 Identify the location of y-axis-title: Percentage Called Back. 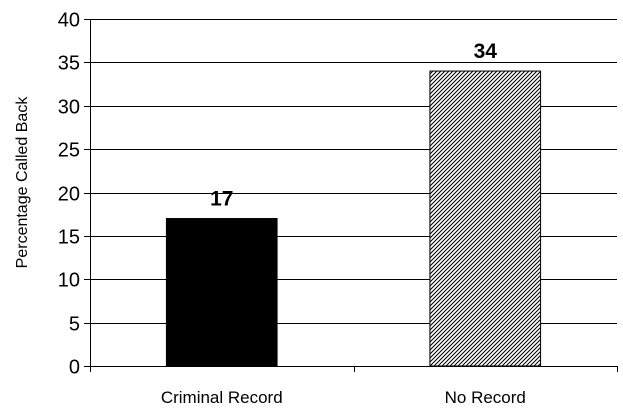
(22, 182).